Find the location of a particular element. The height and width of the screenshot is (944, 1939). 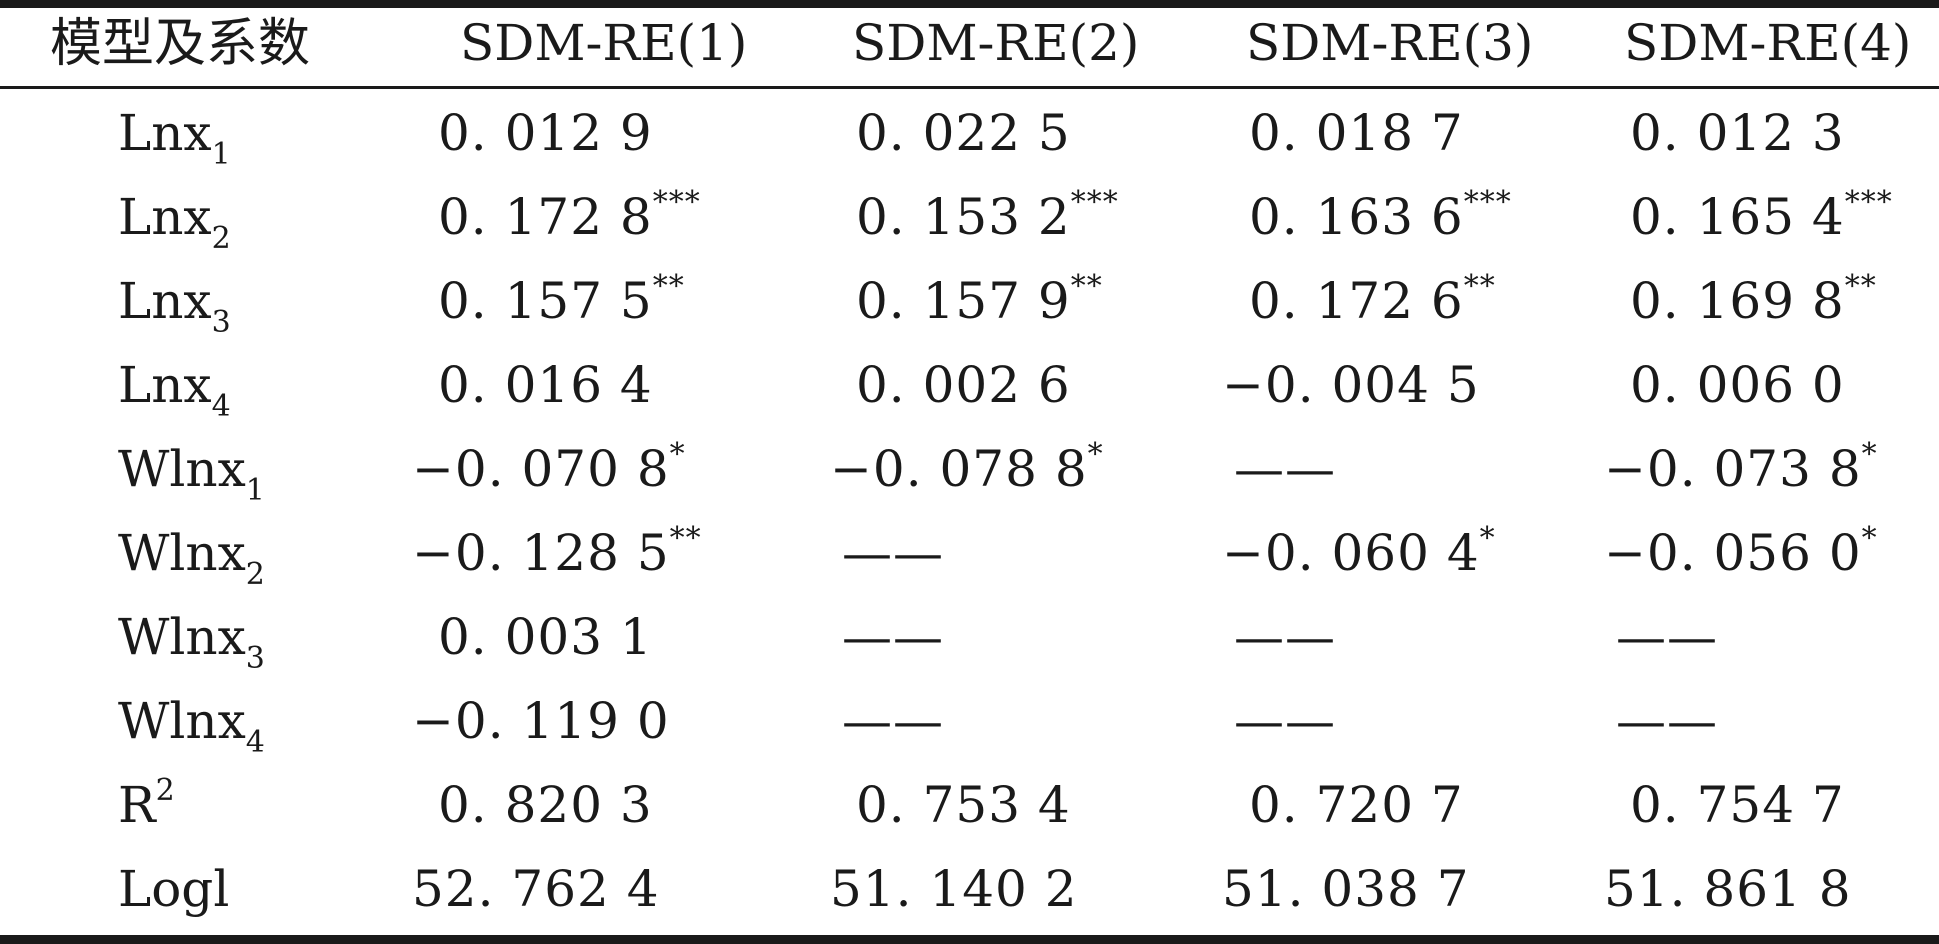

table-cell: 0. 016 4 is located at coordinates (545, 385).